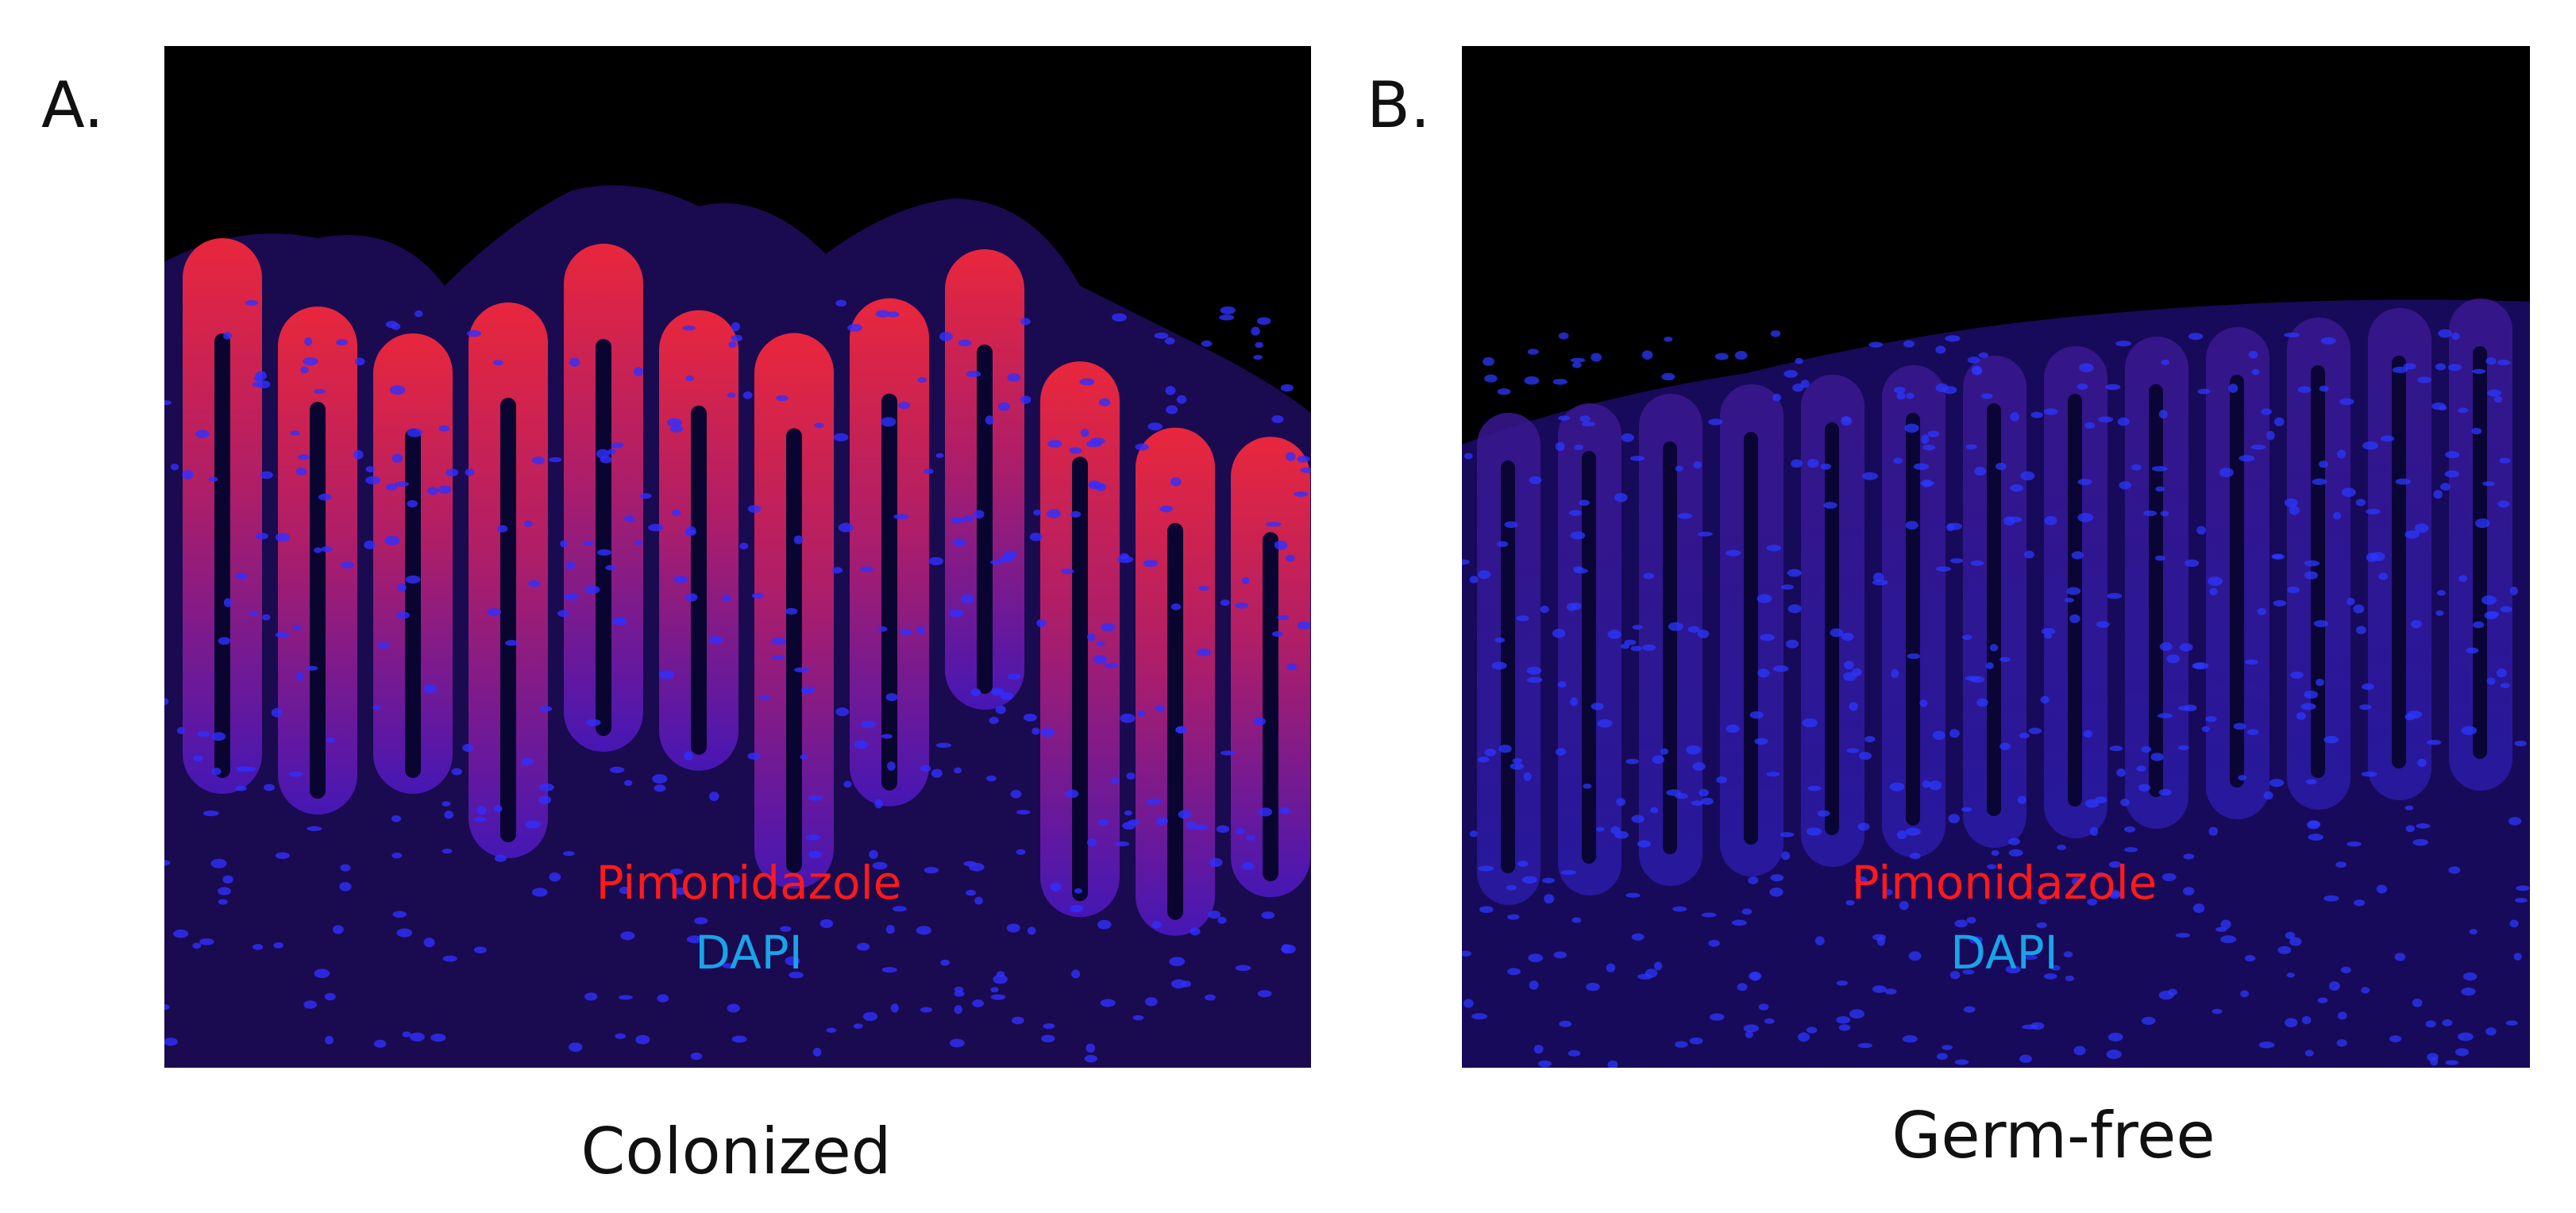  Describe the element at coordinates (748, 953) in the screenshot. I see `stain-label: DAPI` at that location.